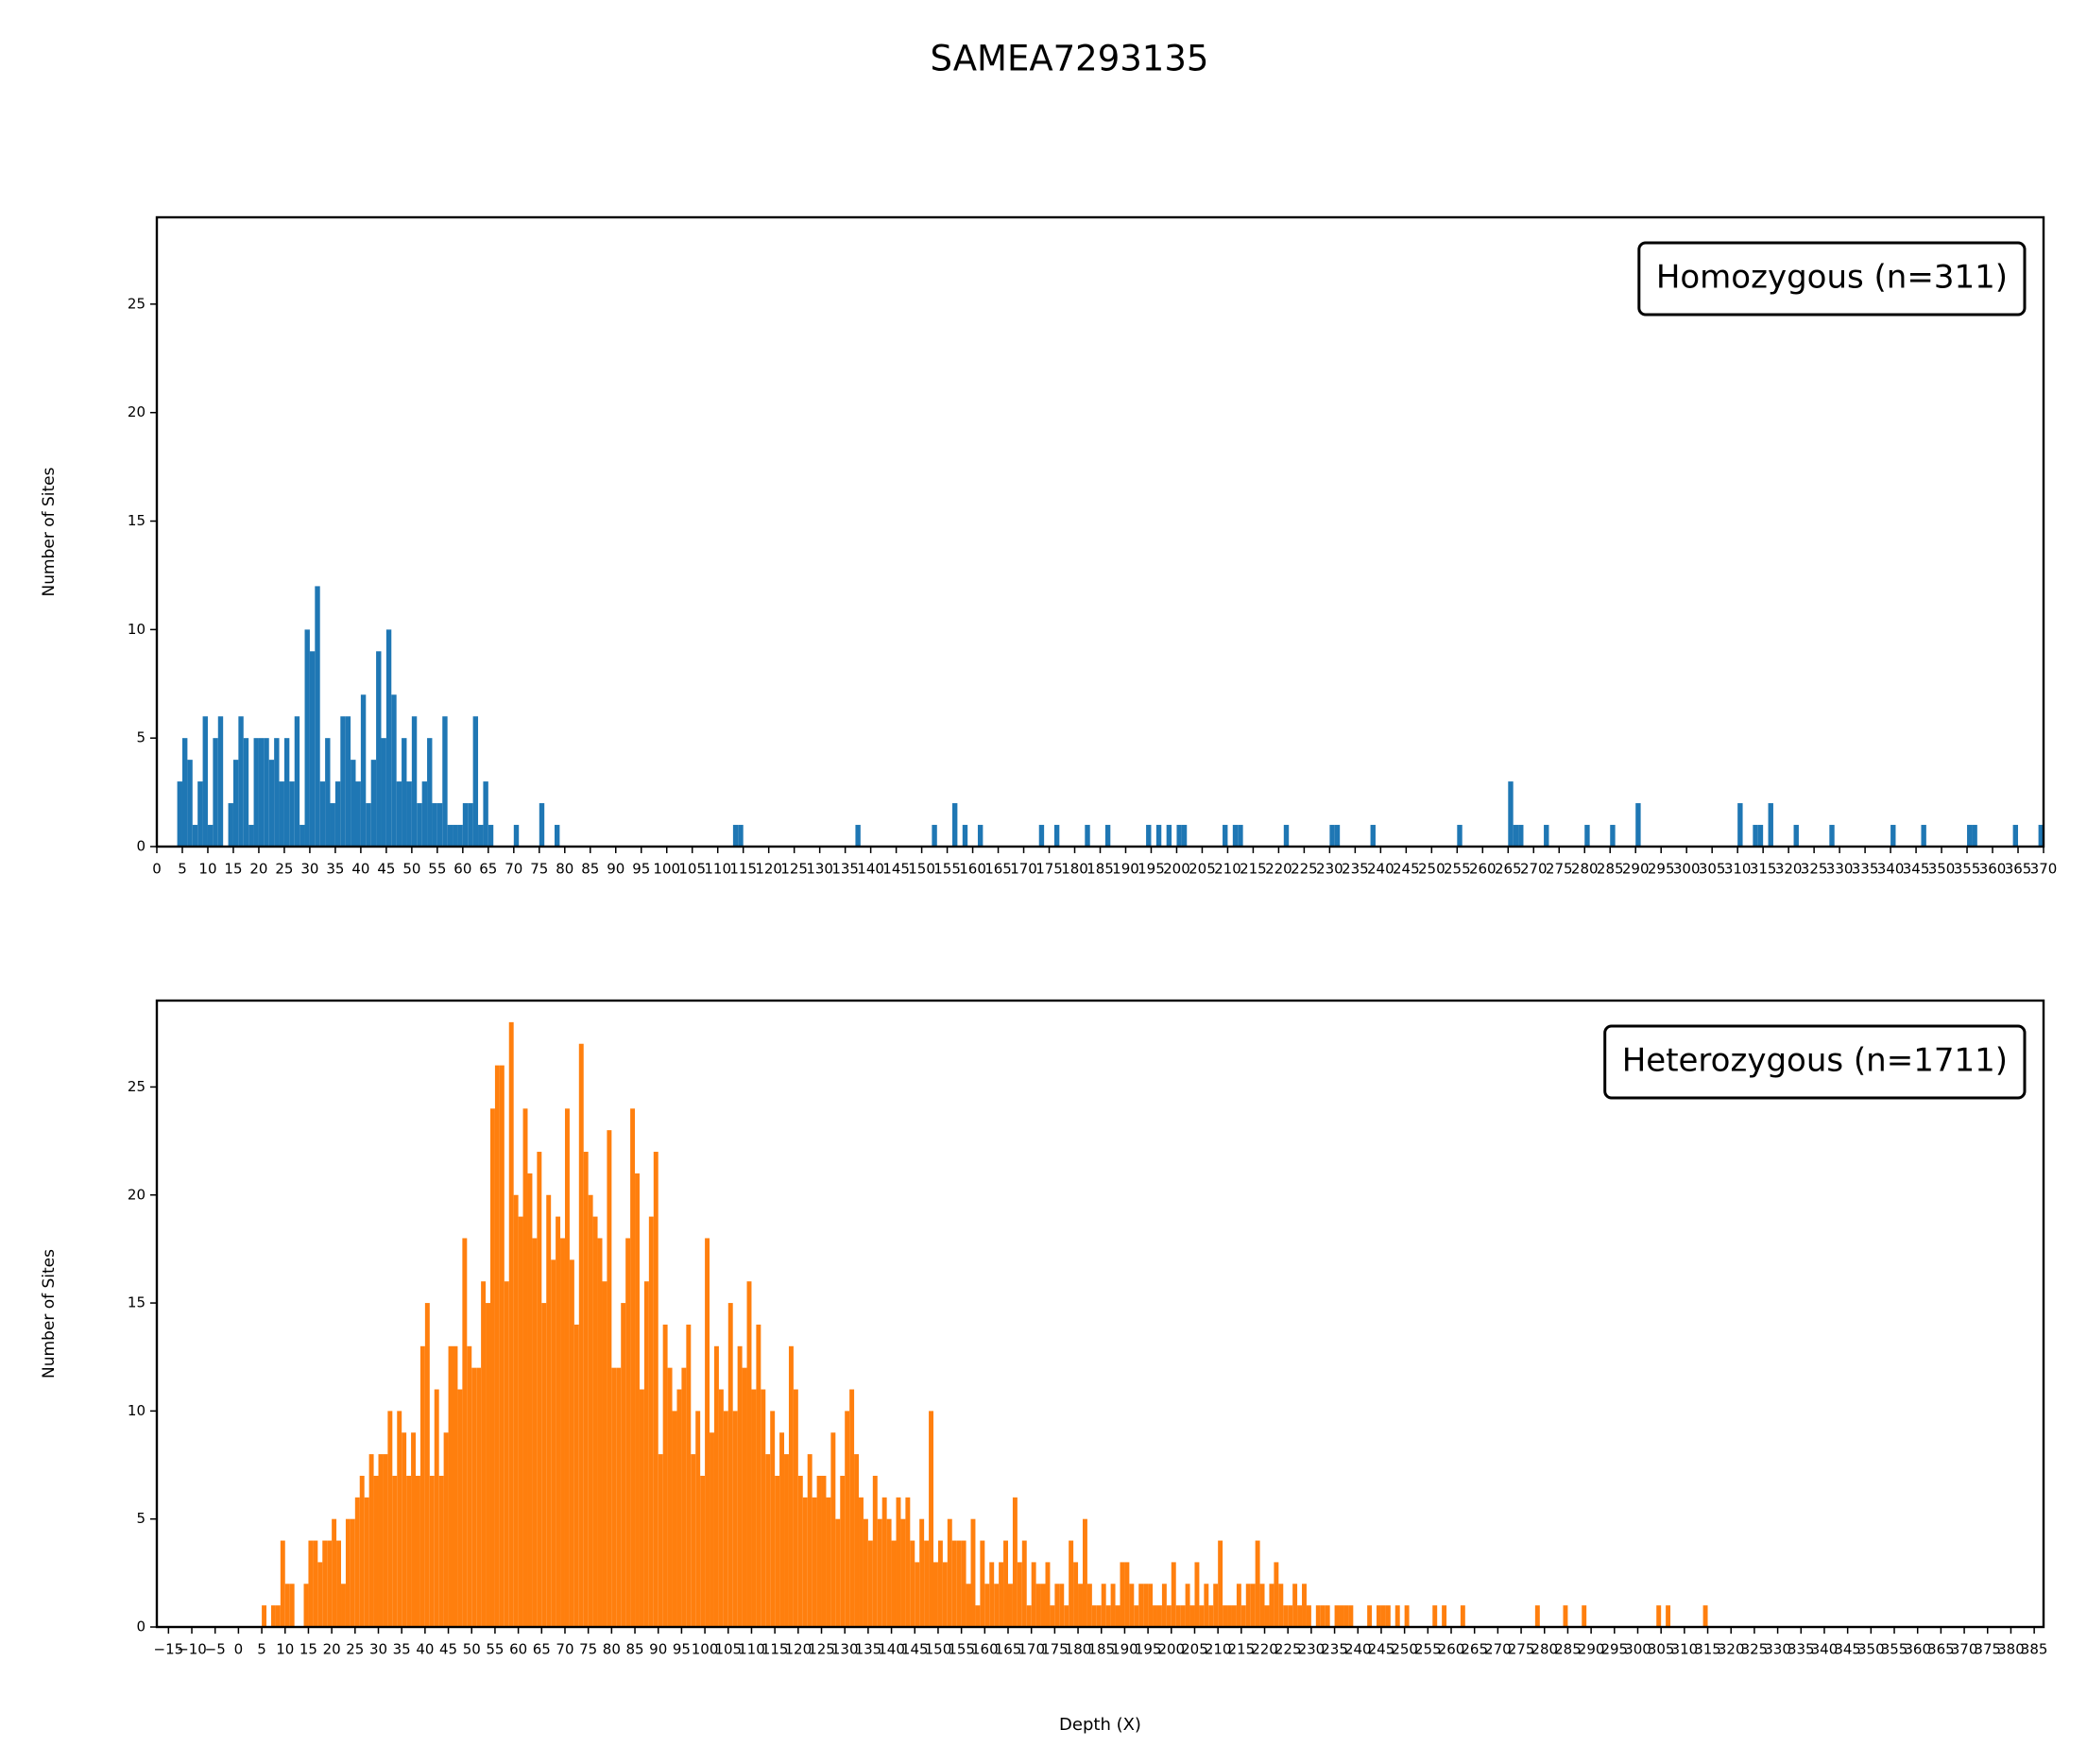  I want to click on x-tick-label: 315, so click(1763, 869).